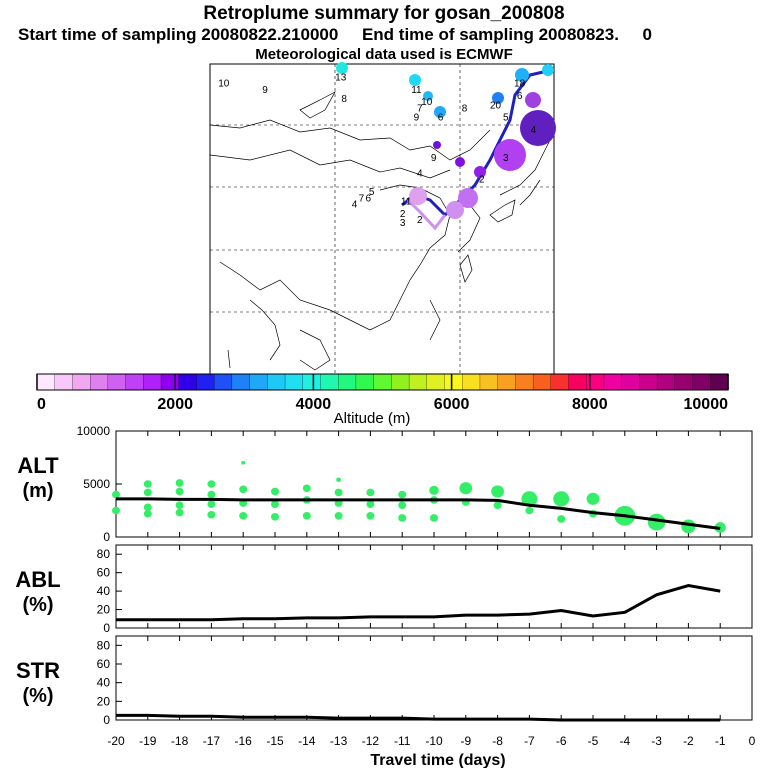  Describe the element at coordinates (706, 404) in the screenshot. I see `colorbar-tick-label: 10000` at that location.